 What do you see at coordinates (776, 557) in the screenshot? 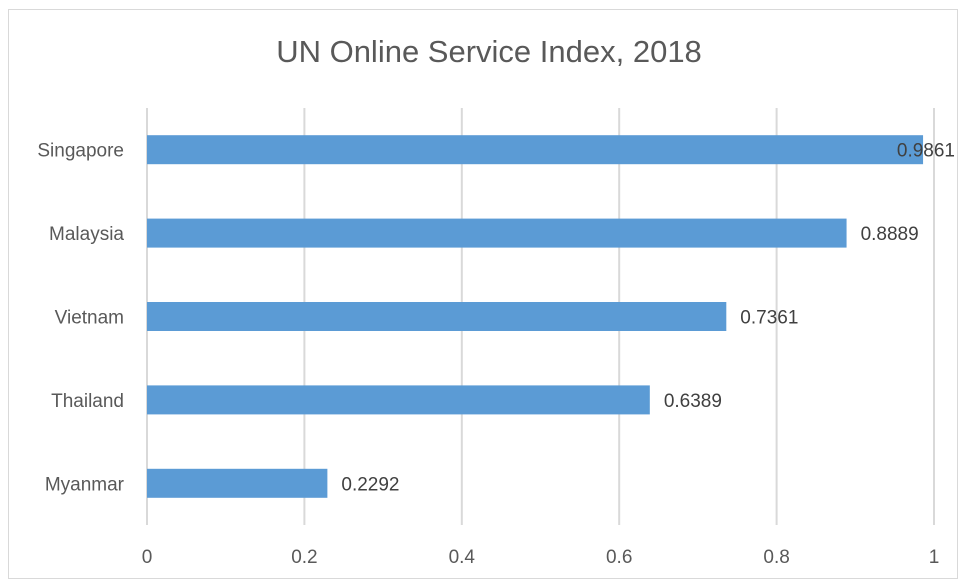
I see `x-tick-label: 0.8` at bounding box center [776, 557].